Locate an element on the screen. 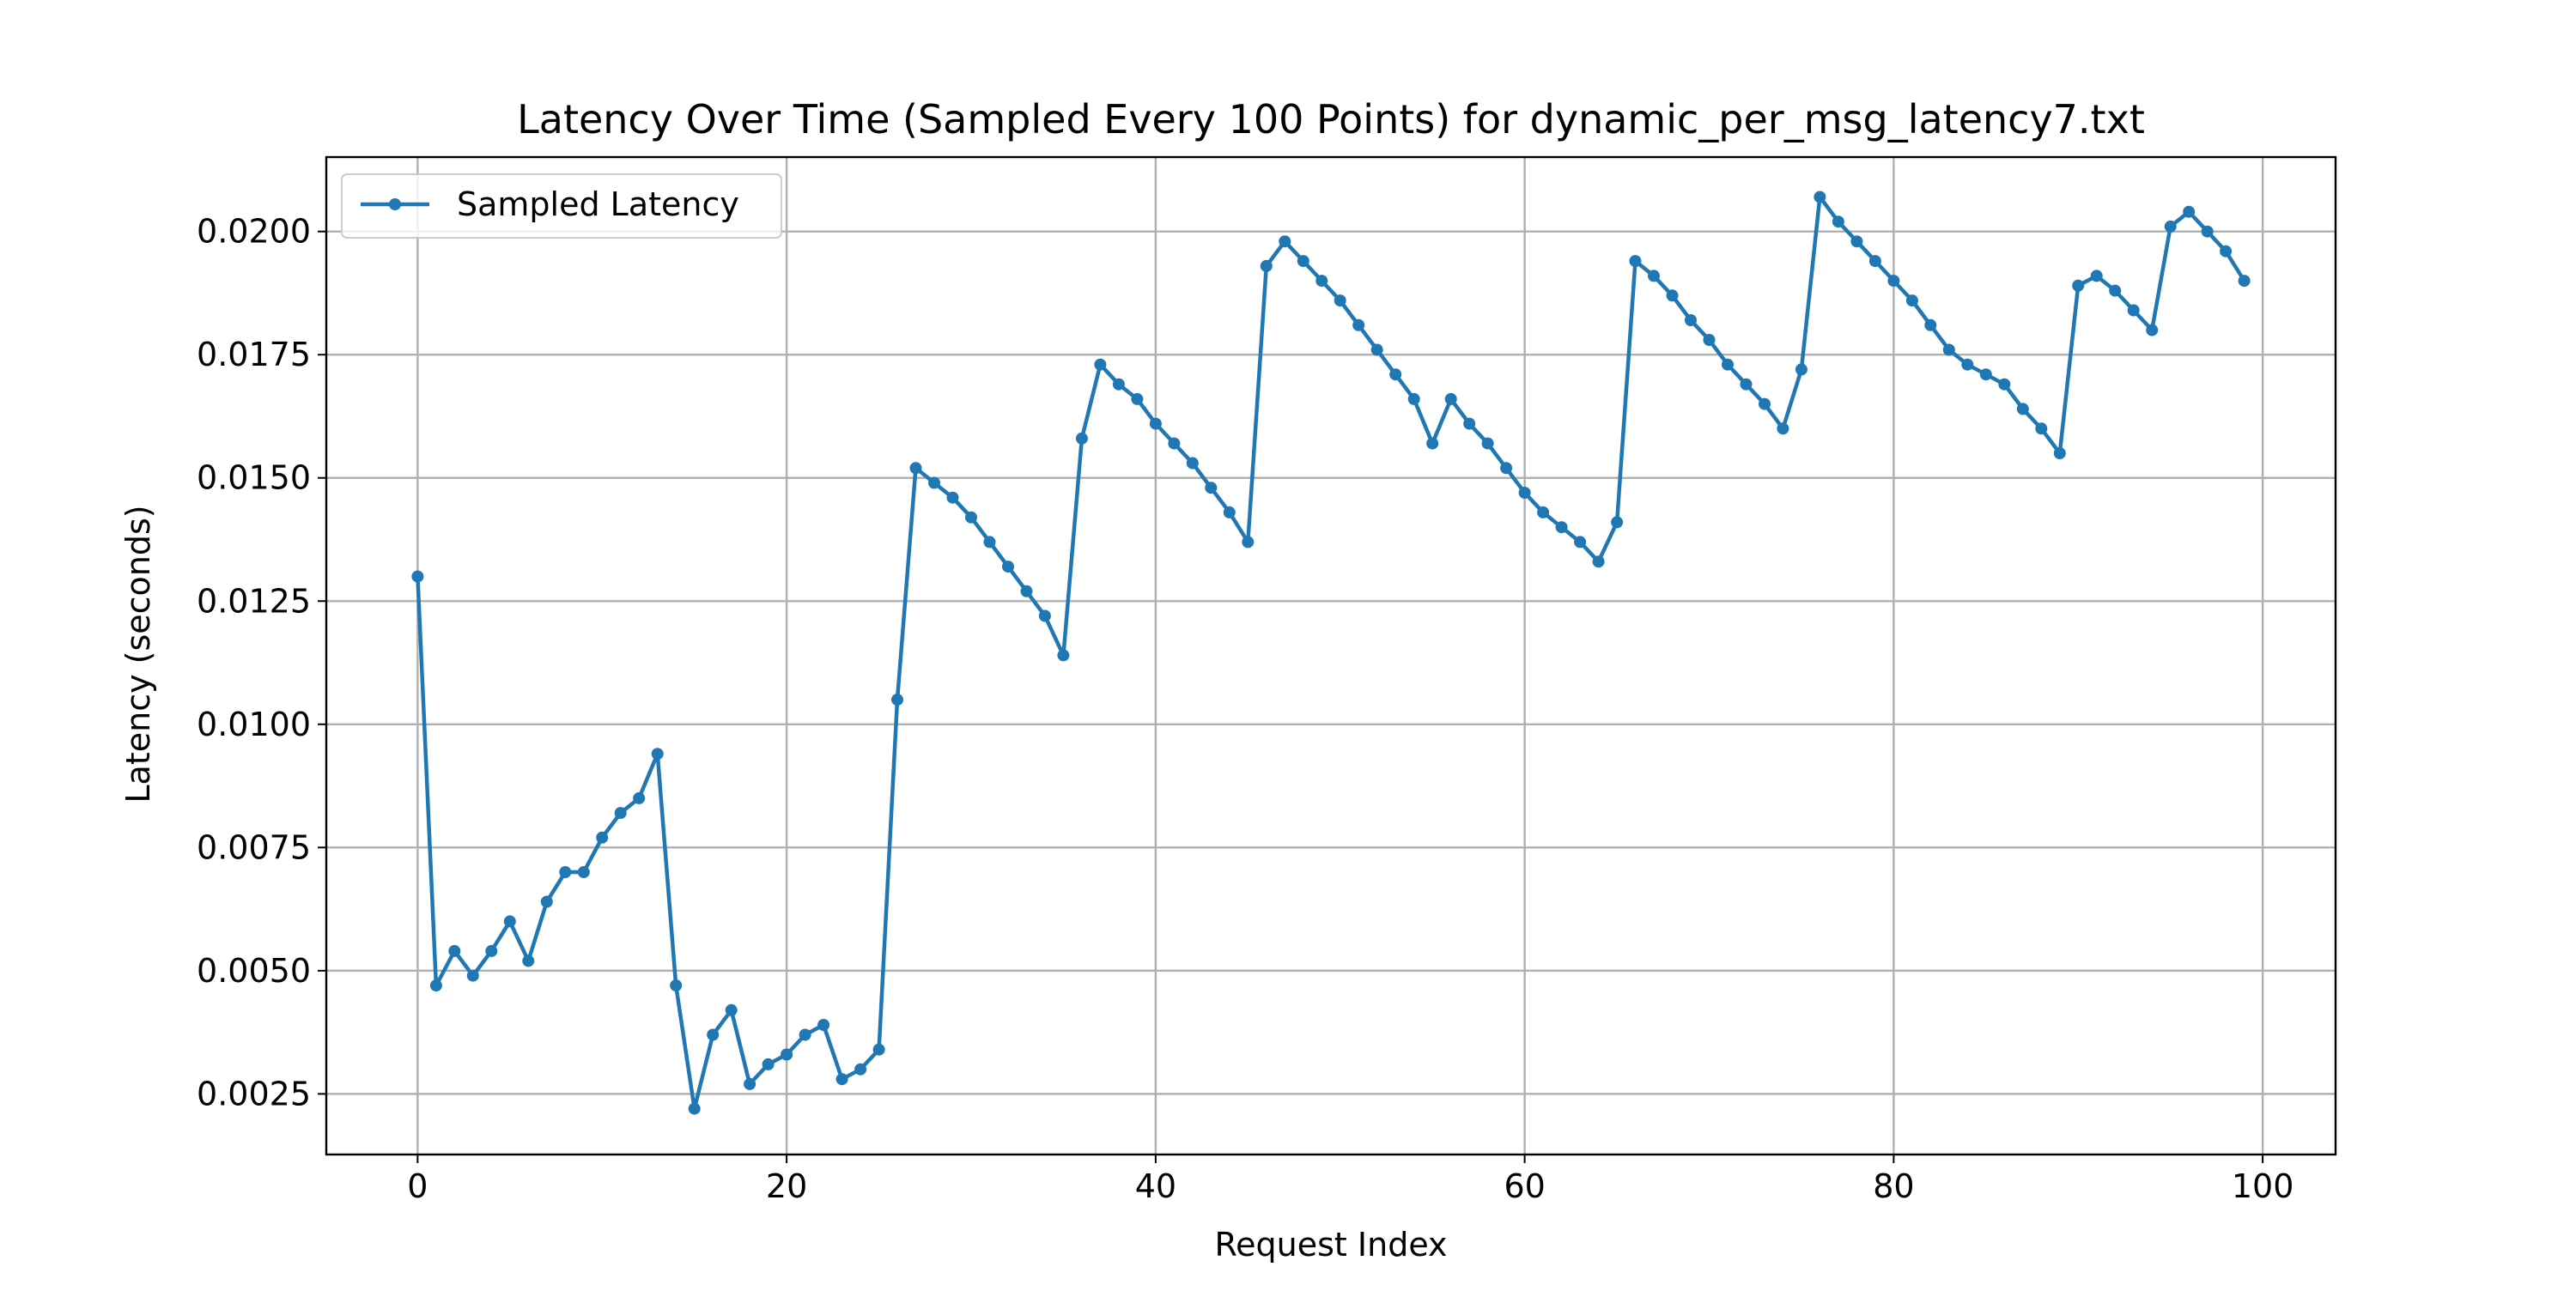 The image size is (2576, 1291). x-tick-label: 60 is located at coordinates (1524, 1186).